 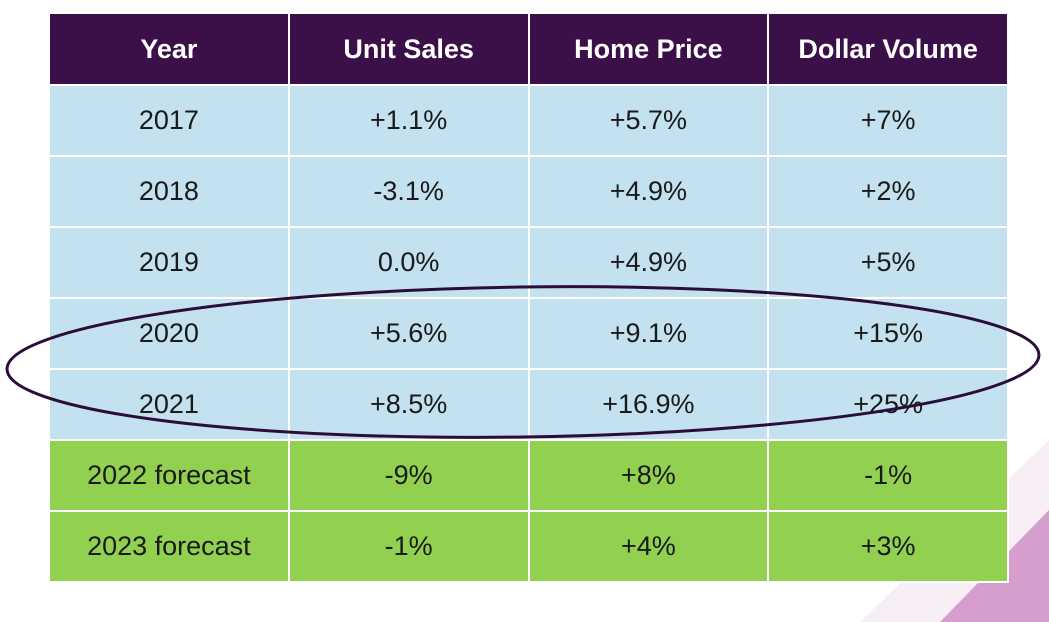 I want to click on cell-year: 2022 forecast, so click(x=169, y=475).